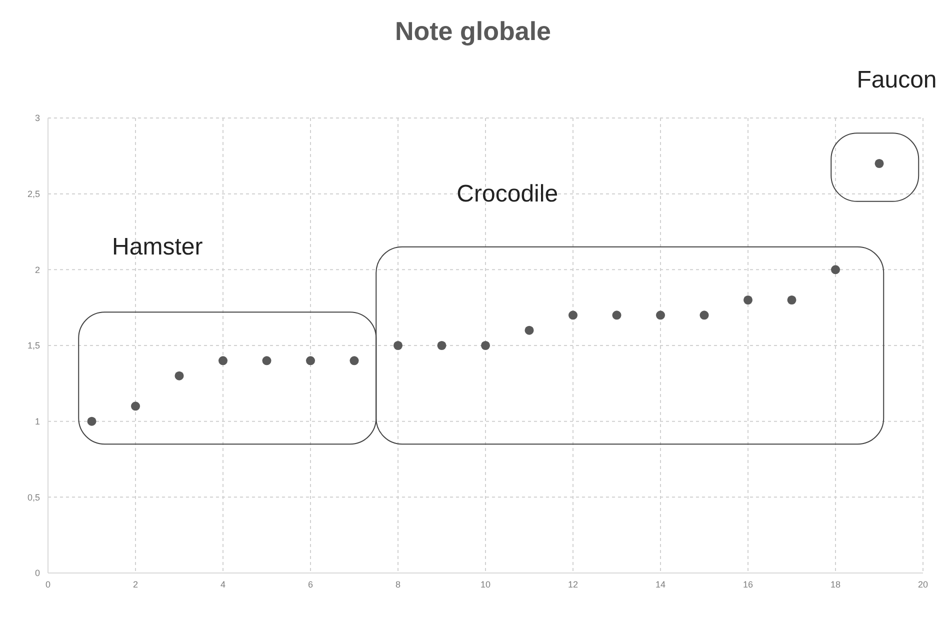 The image size is (949, 620). Describe the element at coordinates (896, 80) in the screenshot. I see `text: Faucon` at that location.